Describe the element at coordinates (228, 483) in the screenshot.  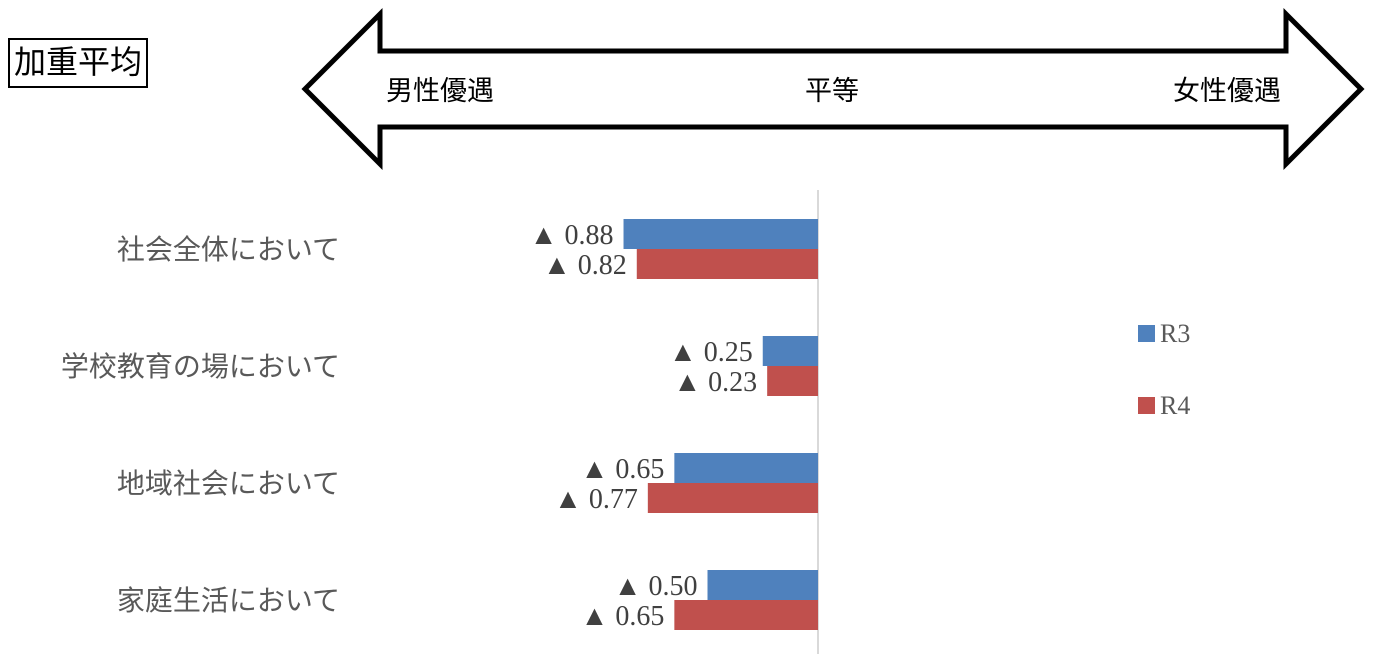
I see `category-label: 地域社会において` at that location.